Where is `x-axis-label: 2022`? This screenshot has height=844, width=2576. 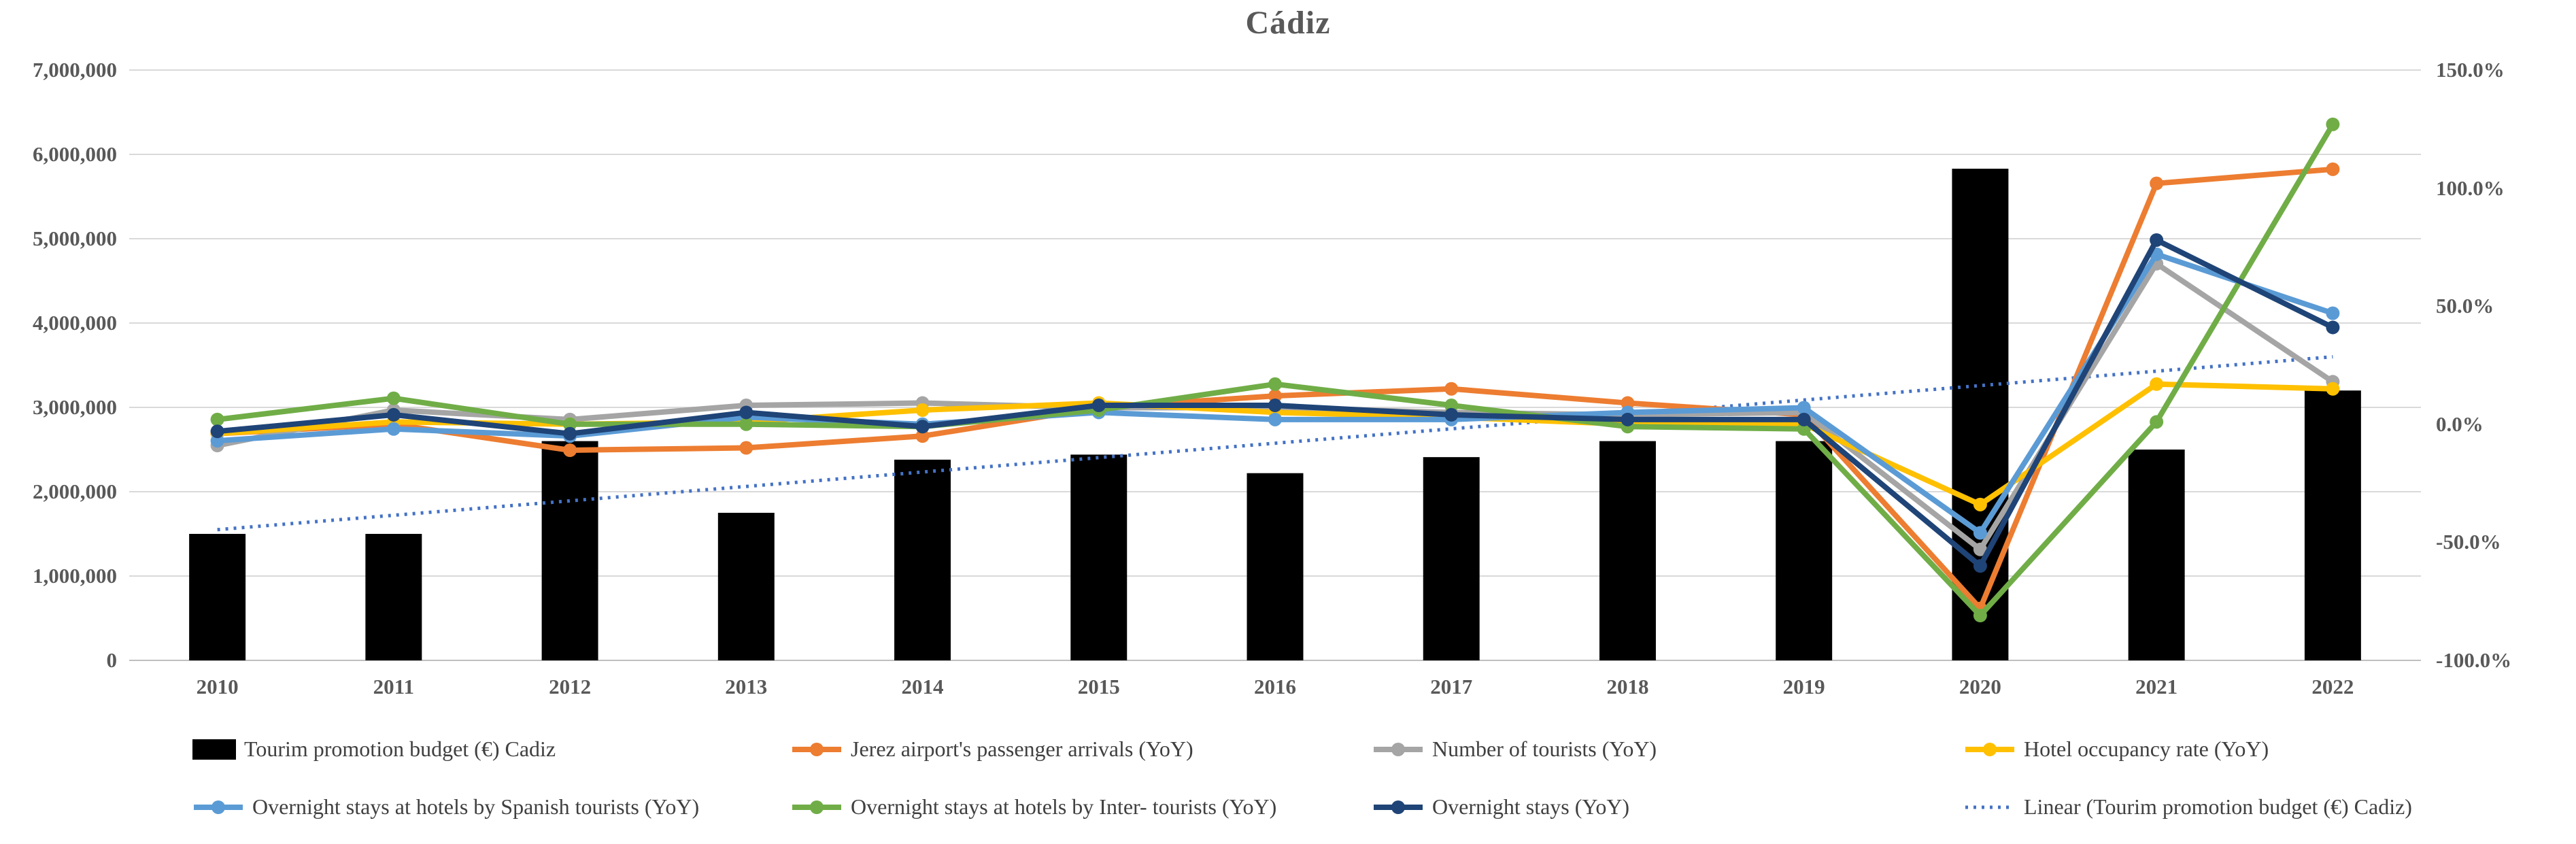 x-axis-label: 2022 is located at coordinates (2332, 687).